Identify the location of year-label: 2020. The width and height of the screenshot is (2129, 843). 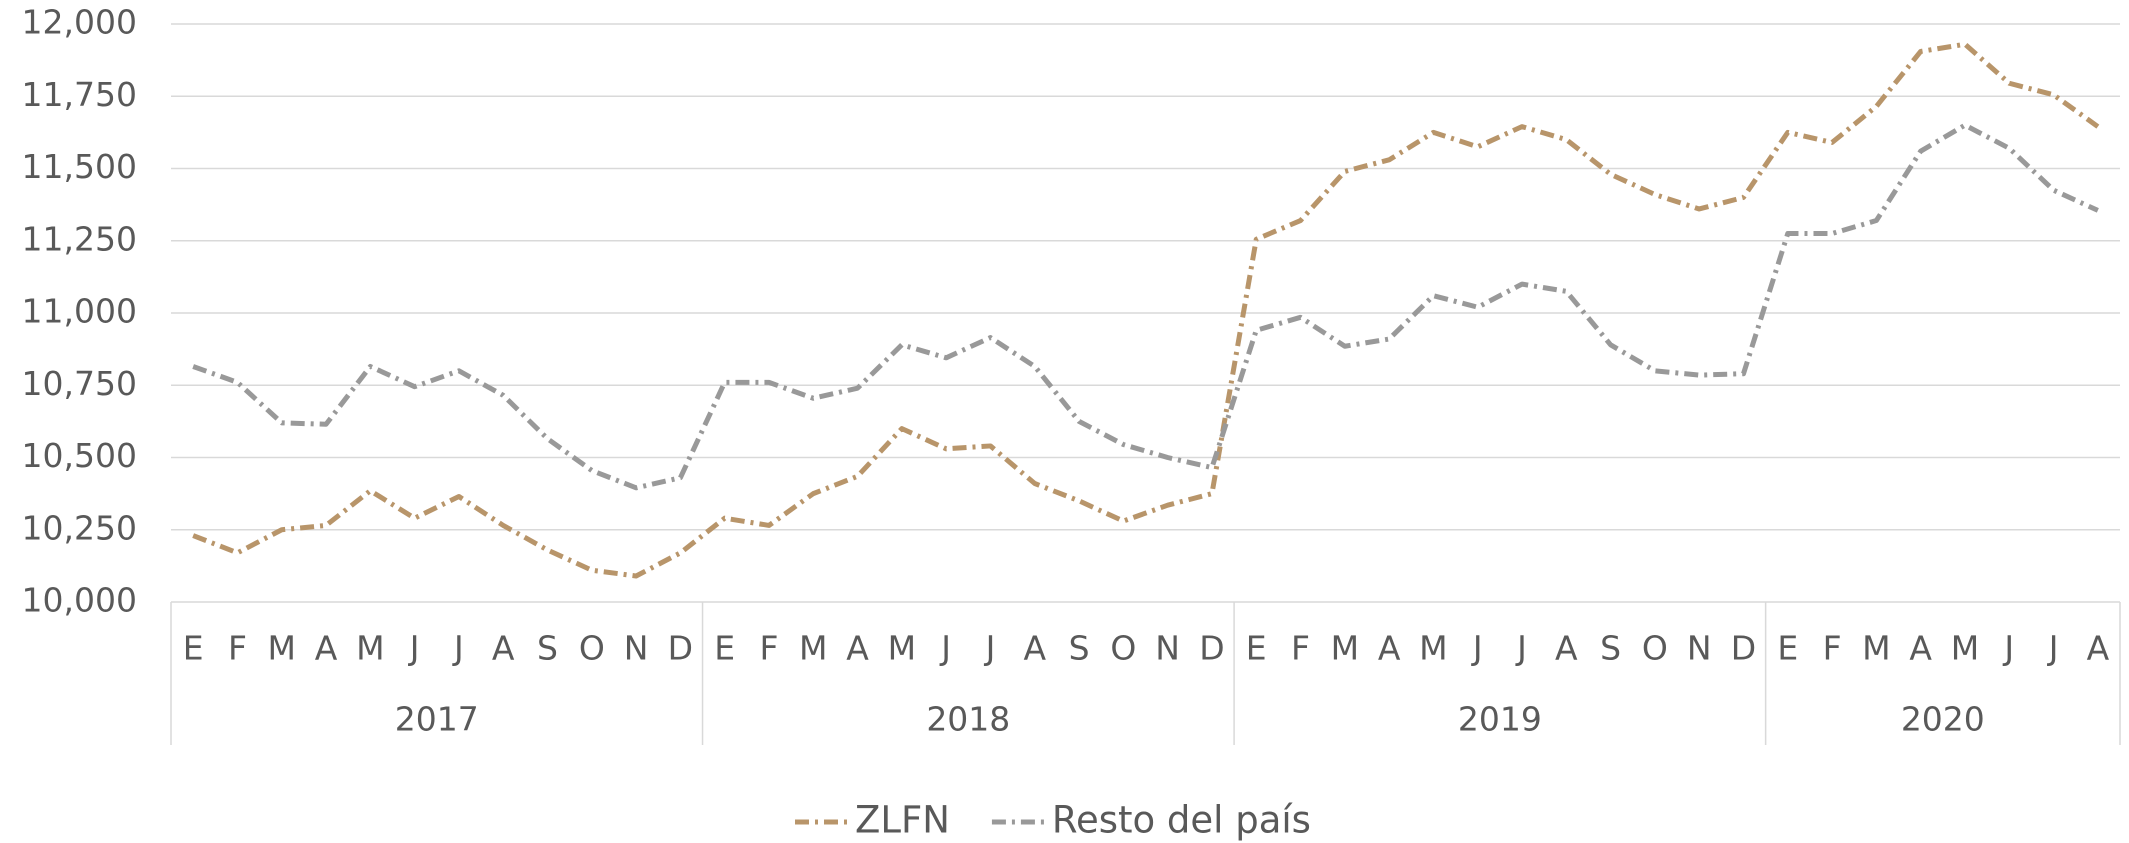
(1943, 719).